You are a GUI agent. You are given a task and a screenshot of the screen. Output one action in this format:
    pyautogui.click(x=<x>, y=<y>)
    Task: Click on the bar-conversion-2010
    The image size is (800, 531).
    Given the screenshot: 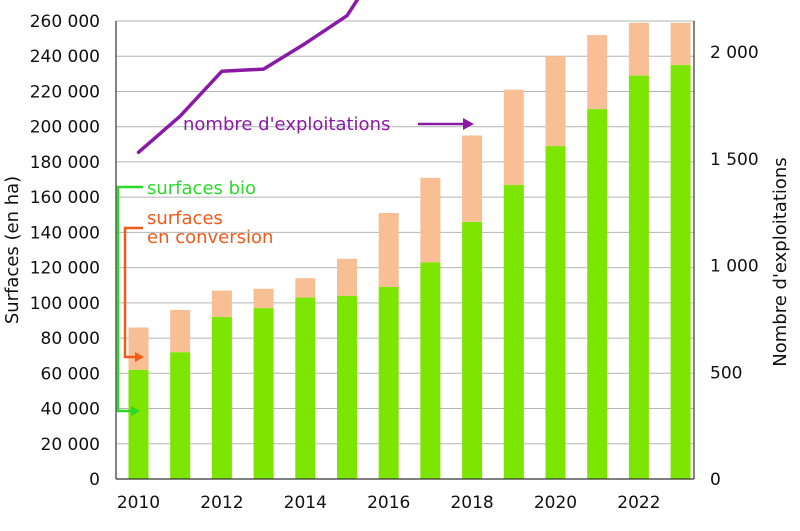 What is the action you would take?
    pyautogui.click(x=138, y=348)
    